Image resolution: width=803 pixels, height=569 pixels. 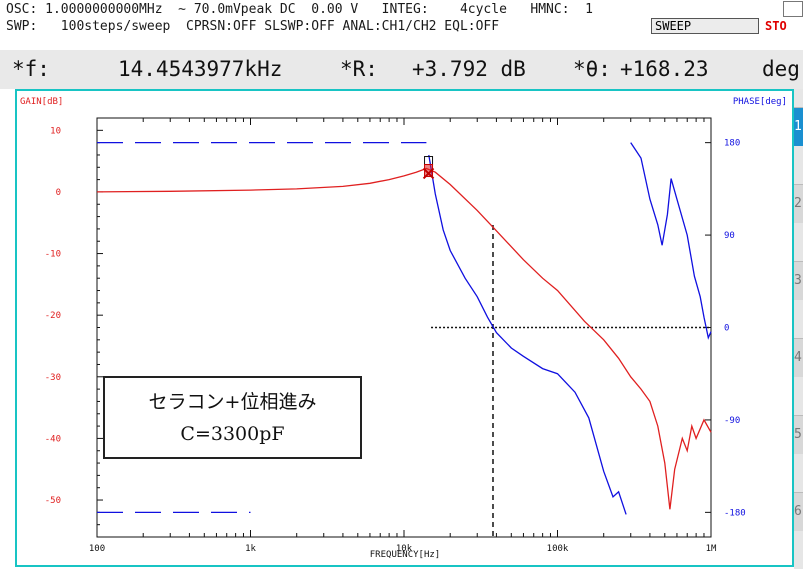 I want to click on frequency-value: 14.4543977kHz, so click(x=200, y=69).